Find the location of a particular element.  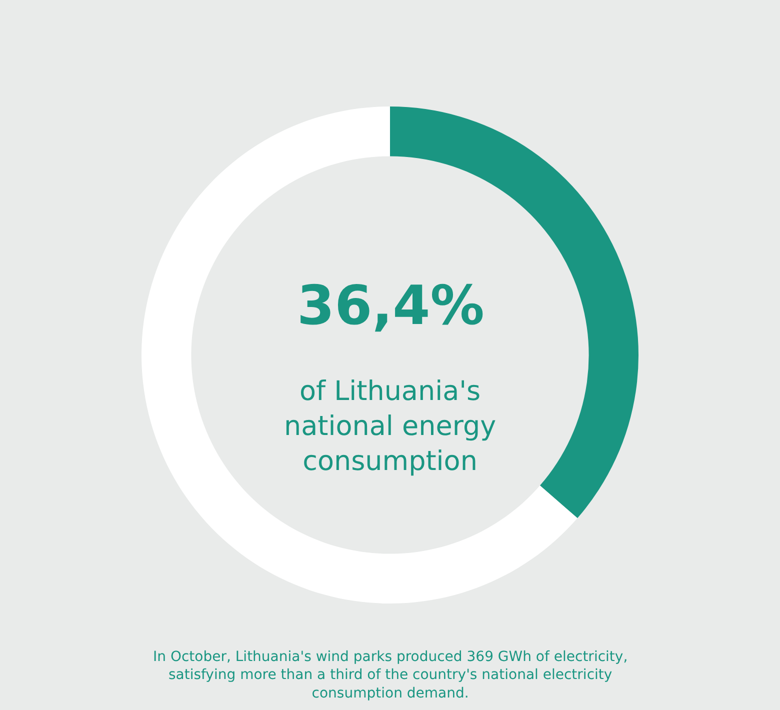

text: 36,4% is located at coordinates (390, 305).